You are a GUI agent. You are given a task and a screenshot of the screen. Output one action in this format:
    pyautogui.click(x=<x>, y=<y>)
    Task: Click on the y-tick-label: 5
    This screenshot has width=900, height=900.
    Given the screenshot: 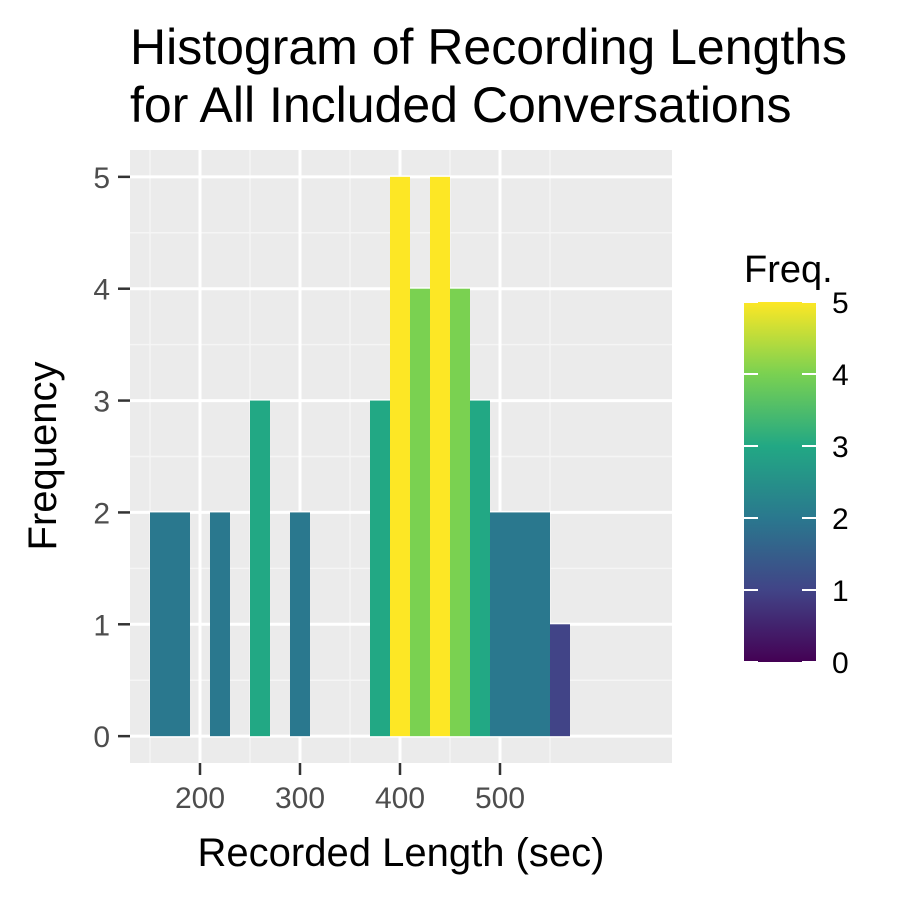 What is the action you would take?
    pyautogui.click(x=101, y=178)
    